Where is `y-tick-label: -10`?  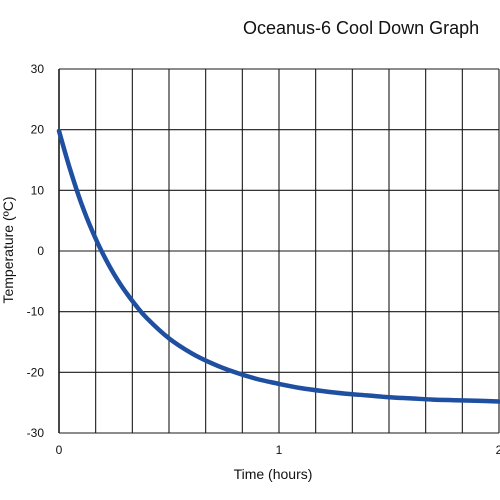
y-tick-label: -10 is located at coordinates (36, 312).